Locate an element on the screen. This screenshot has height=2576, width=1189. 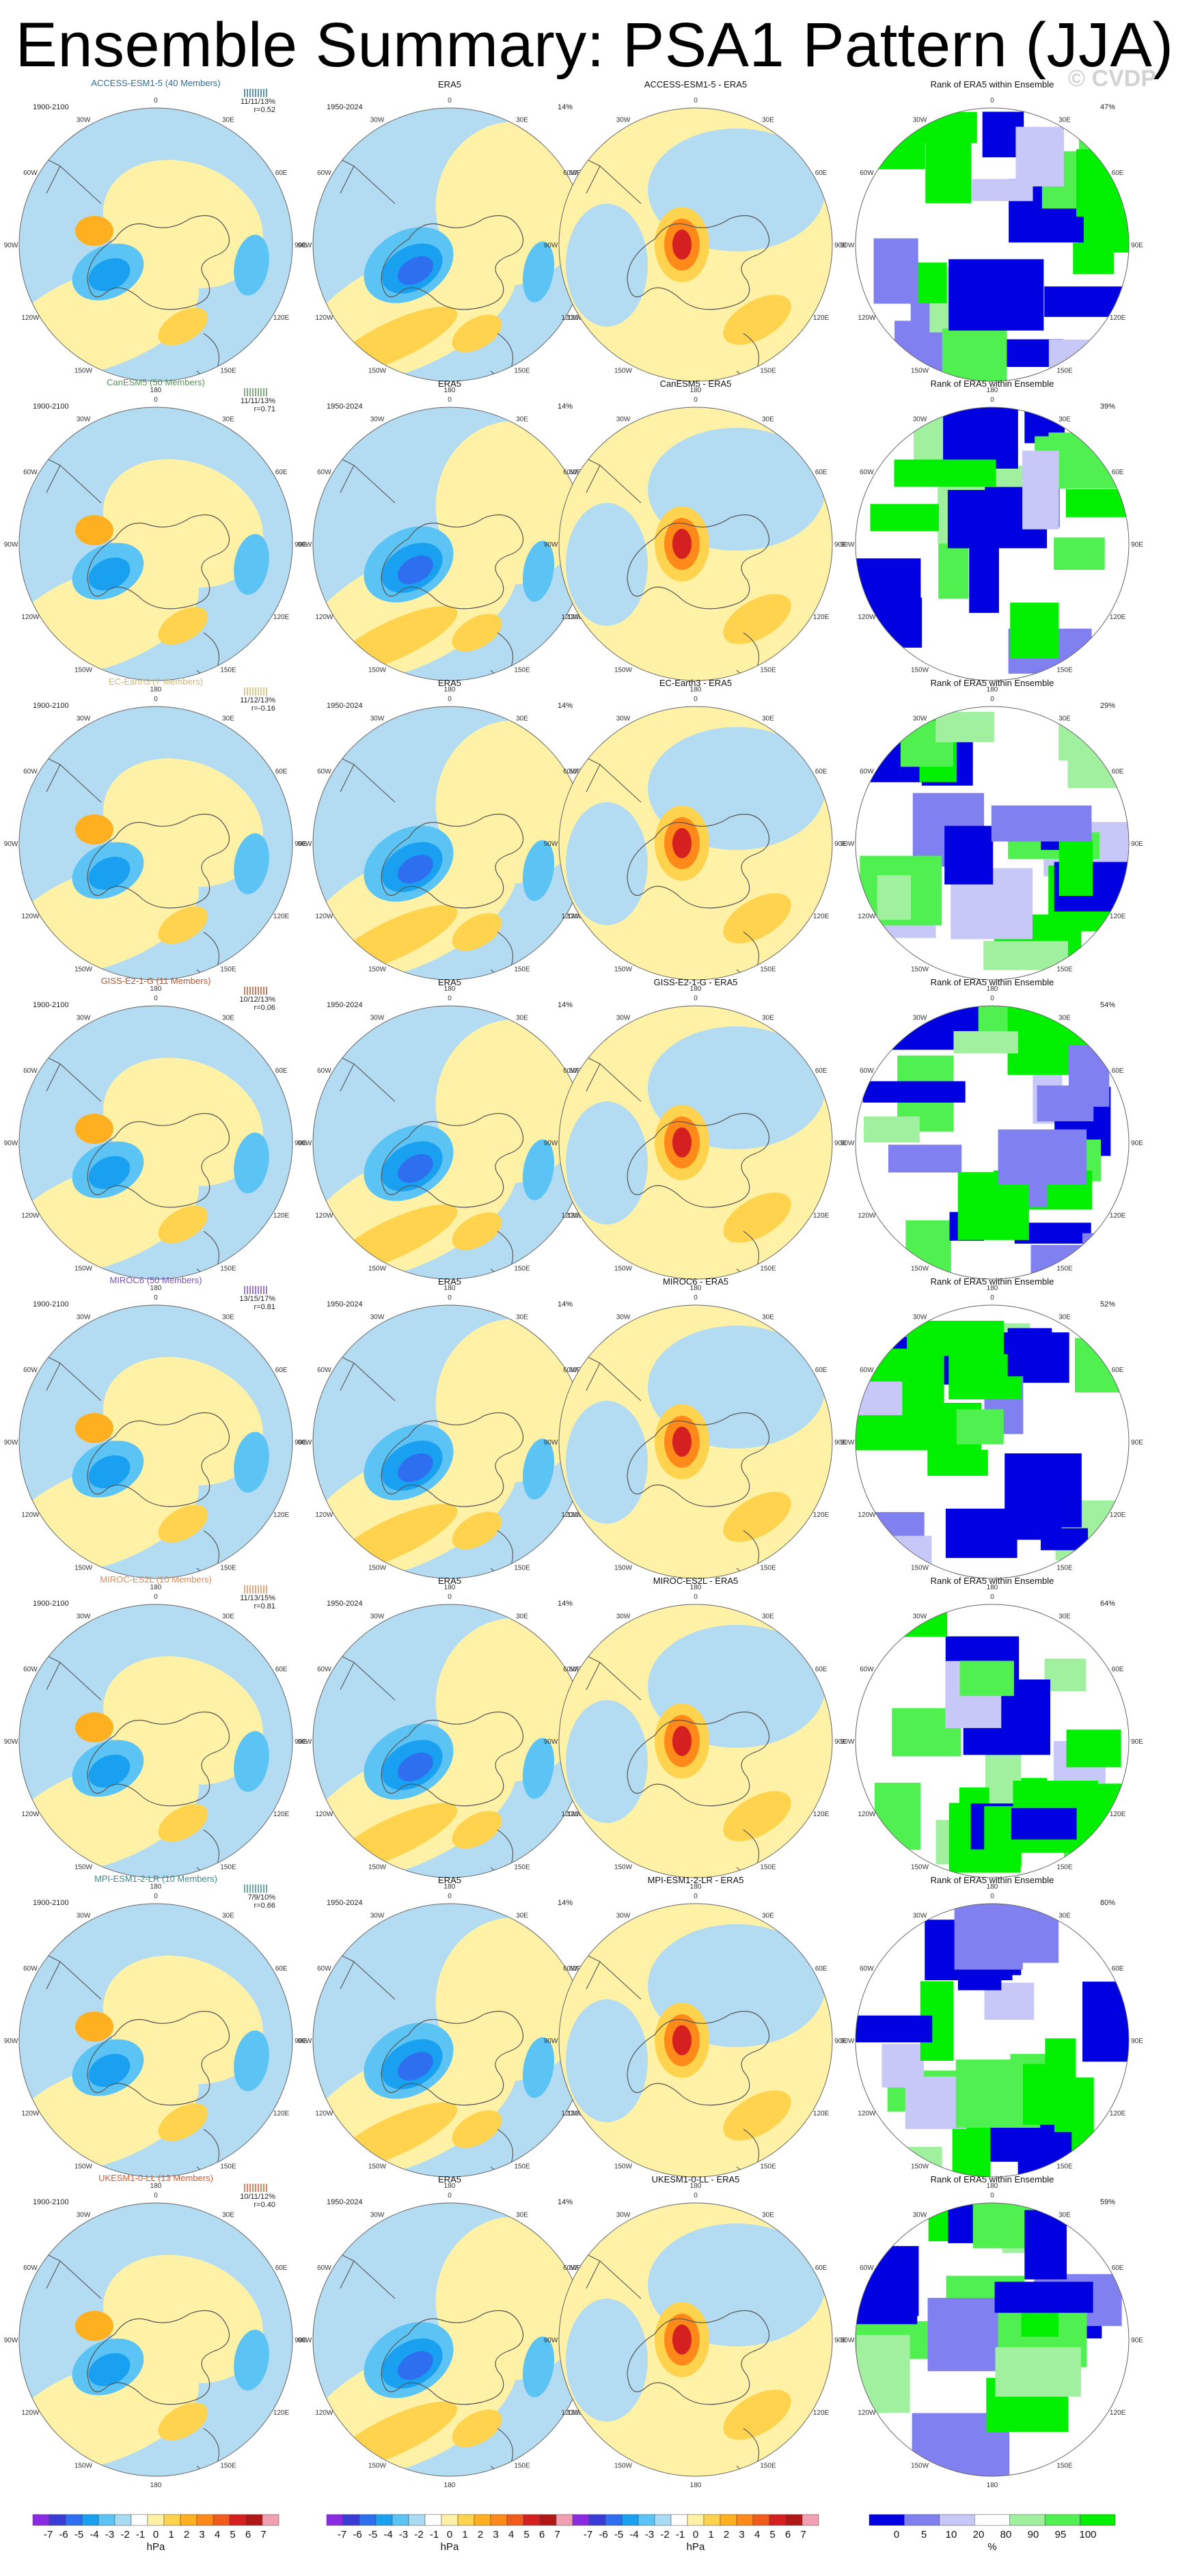
colorbar-tick-label: -4 is located at coordinates (387, 2534).